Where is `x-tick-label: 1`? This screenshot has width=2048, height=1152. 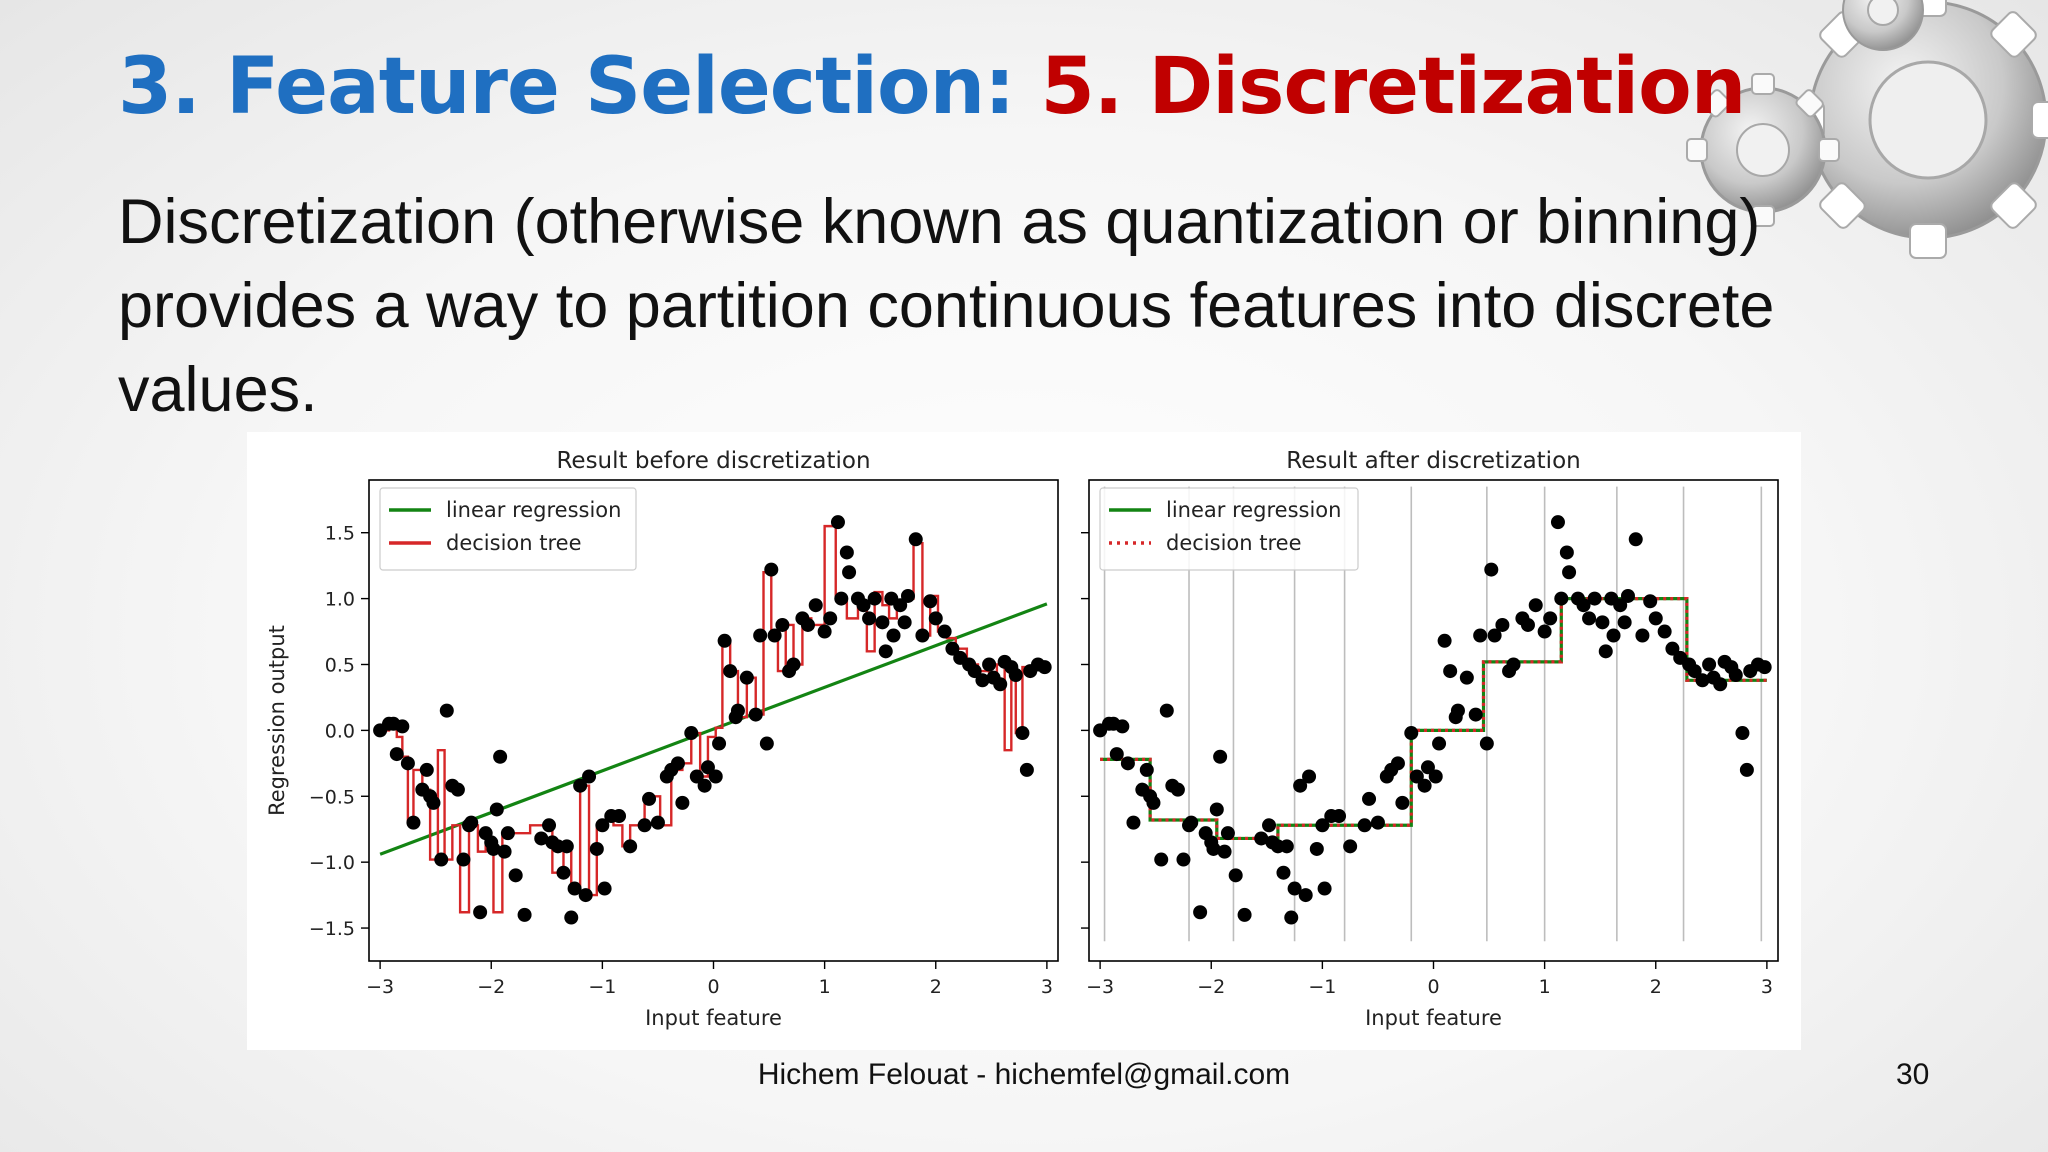 x-tick-label: 1 is located at coordinates (1545, 987).